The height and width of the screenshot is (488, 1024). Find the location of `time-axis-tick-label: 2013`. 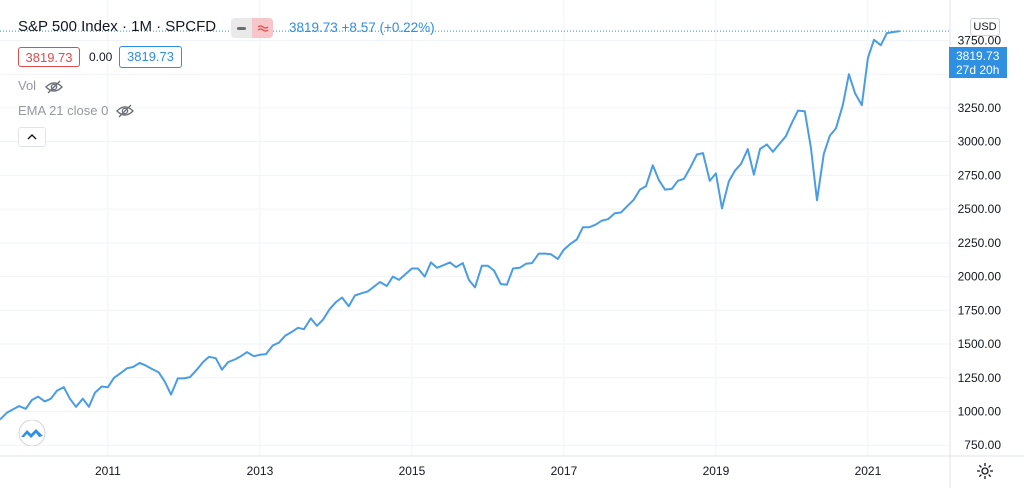

time-axis-tick-label: 2013 is located at coordinates (260, 471).